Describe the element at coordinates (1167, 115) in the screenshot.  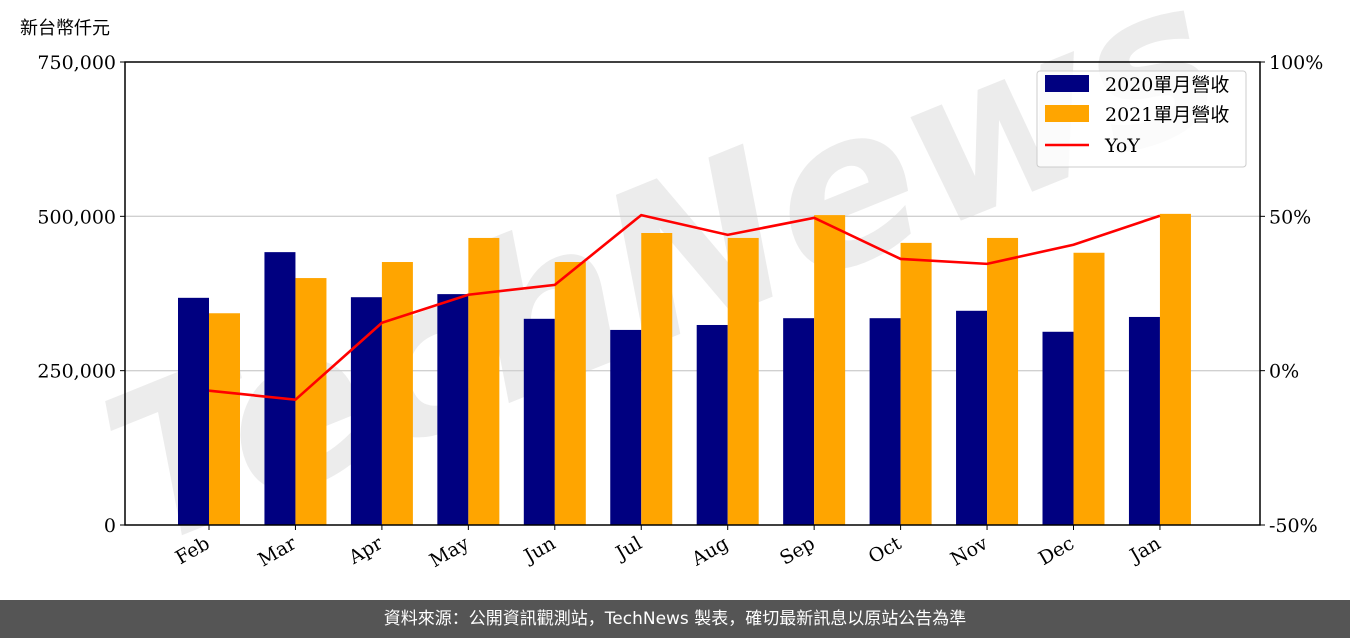
I see `legend-label: 2021單月營收` at that location.